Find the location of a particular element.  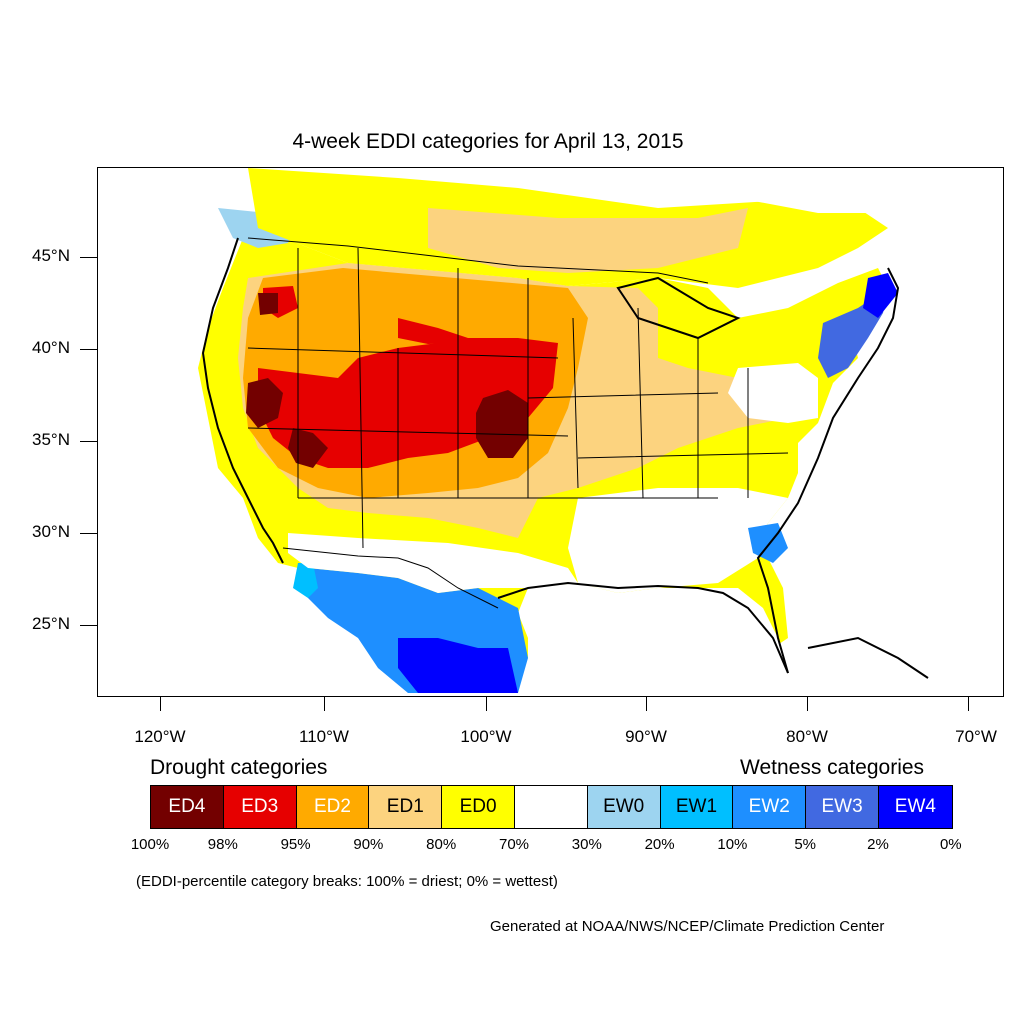

percentile-label: 80% is located at coordinates (441, 844).